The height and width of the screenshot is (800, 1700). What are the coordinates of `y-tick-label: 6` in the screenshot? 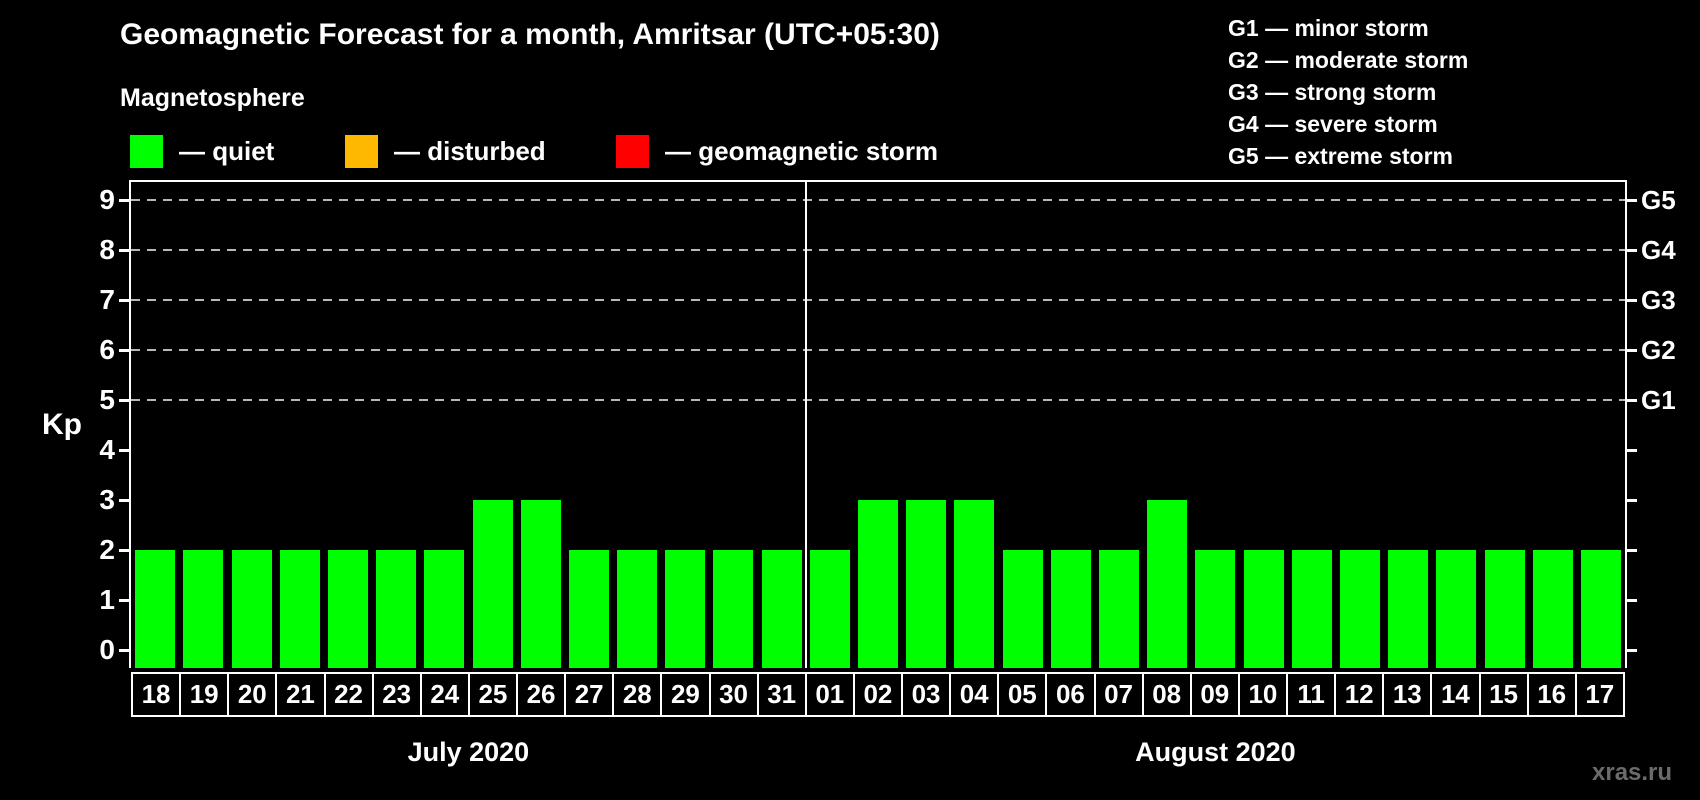 It's located at (107, 349).